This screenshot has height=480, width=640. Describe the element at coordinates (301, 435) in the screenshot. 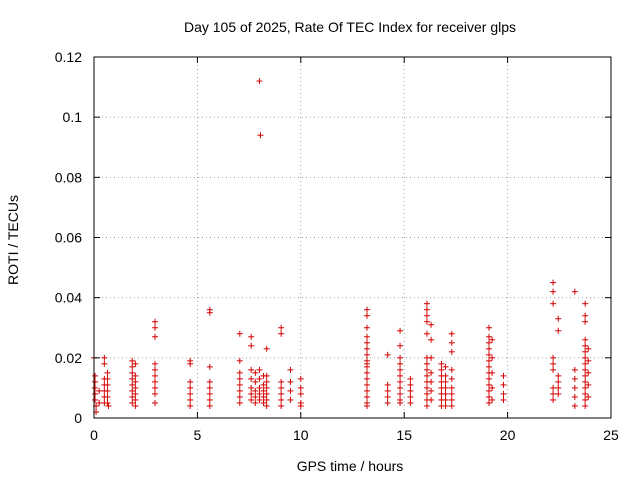

I see `x-tick-label: 10` at that location.